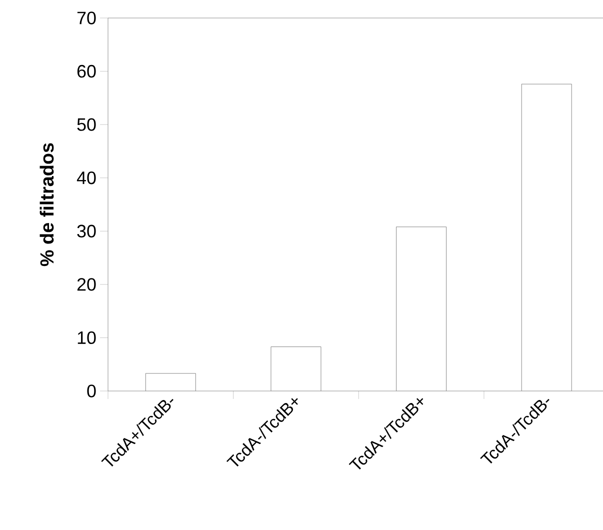 This screenshot has height=530, width=603. I want to click on y-tick-label: 30, so click(86, 231).